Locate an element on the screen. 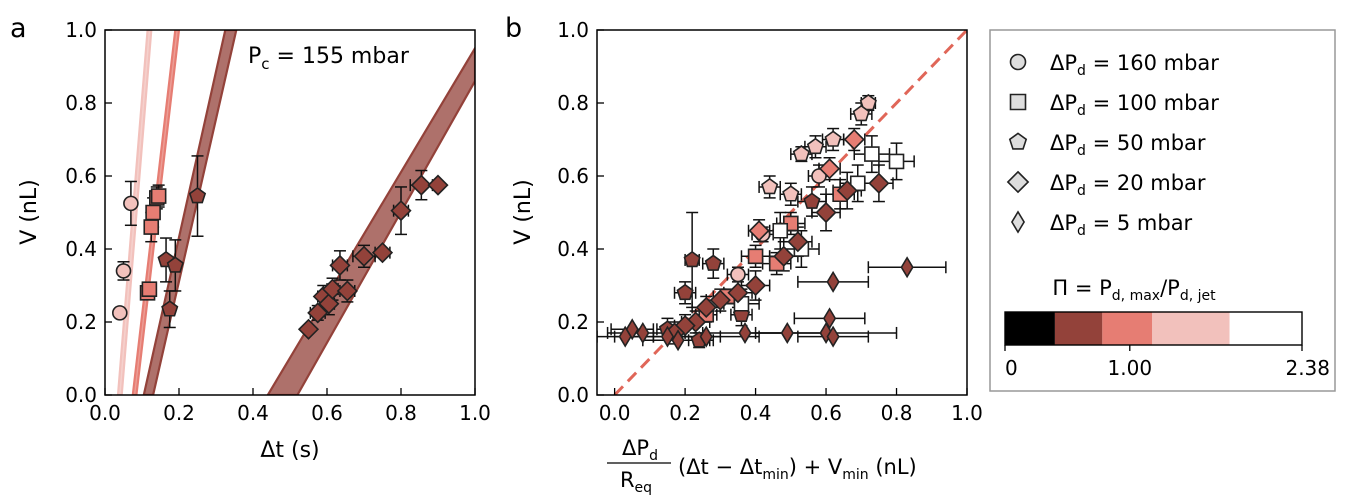 The image size is (1345, 500). panel-a-xlabel: Δt (s) is located at coordinates (289, 450).